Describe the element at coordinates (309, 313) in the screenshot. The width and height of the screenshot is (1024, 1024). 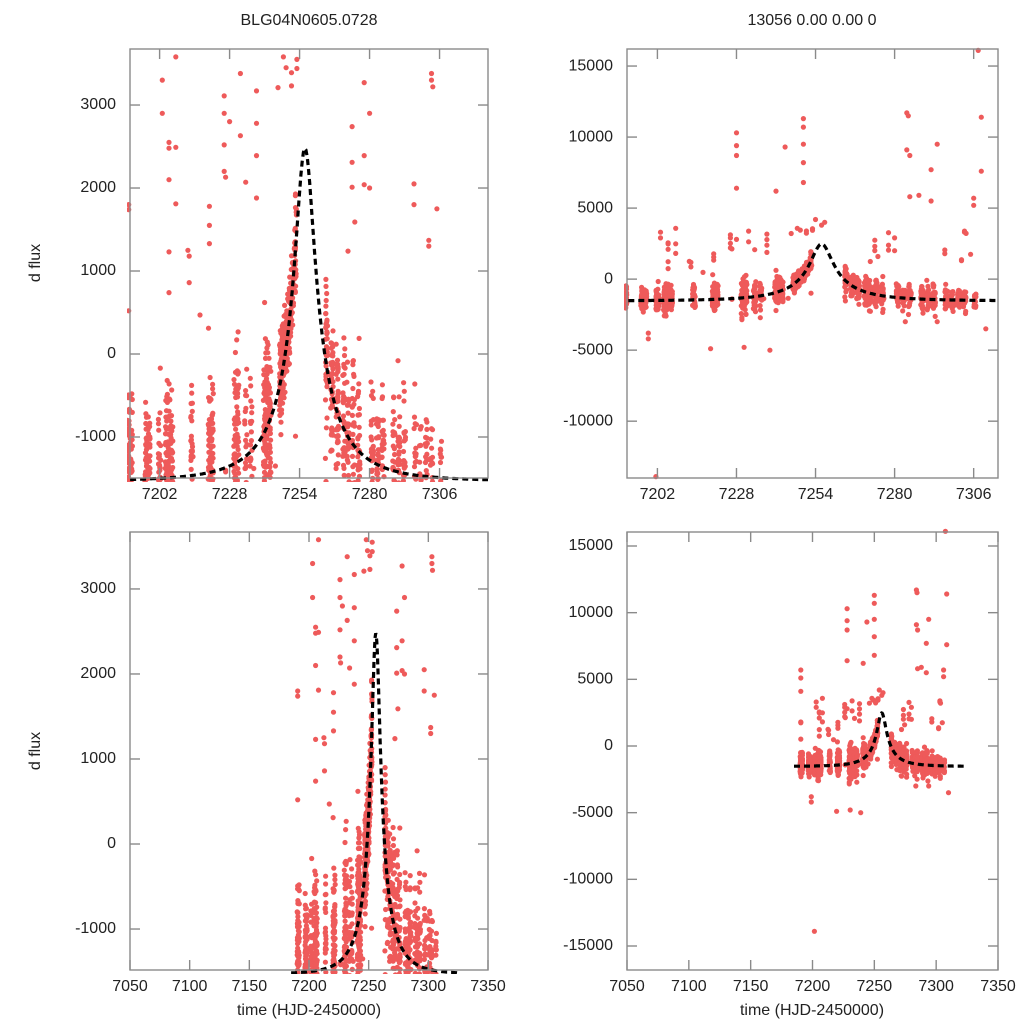
I see `model-curve` at that location.